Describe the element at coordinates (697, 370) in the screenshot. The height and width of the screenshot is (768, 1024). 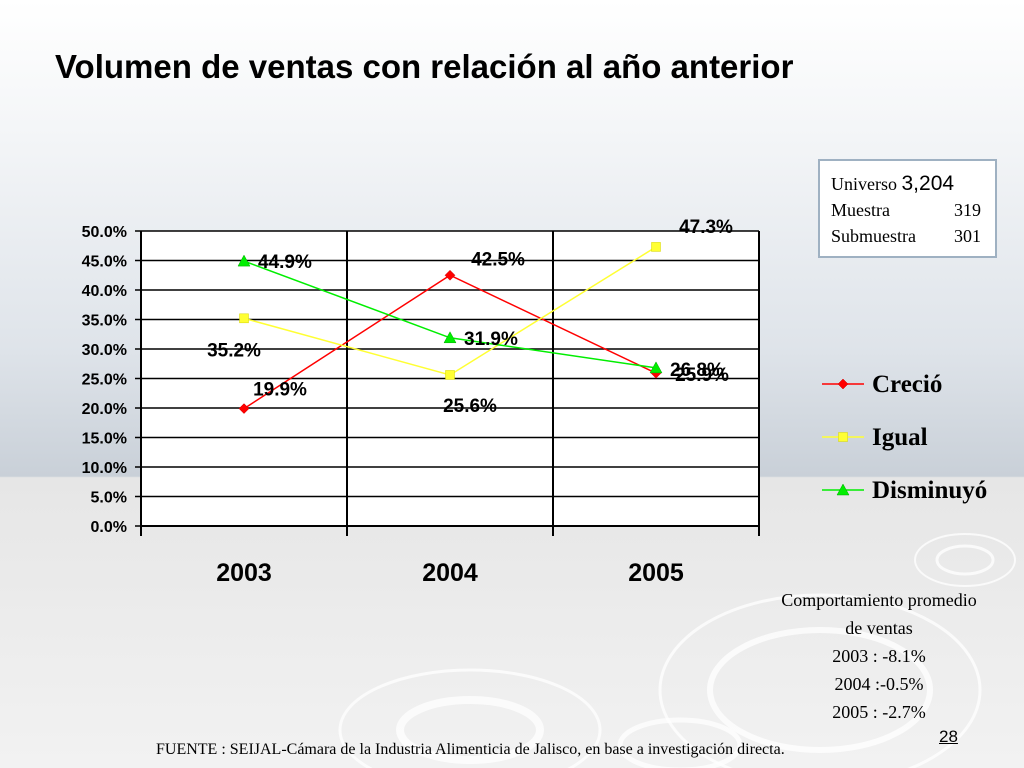
I see `data-label-disminuyo-2005: 26.8%` at that location.